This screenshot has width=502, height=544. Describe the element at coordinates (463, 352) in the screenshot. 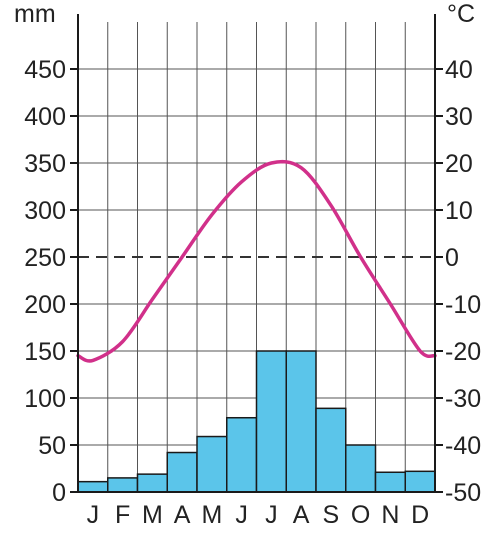

I see `temperature-tick-label: -20` at that location.